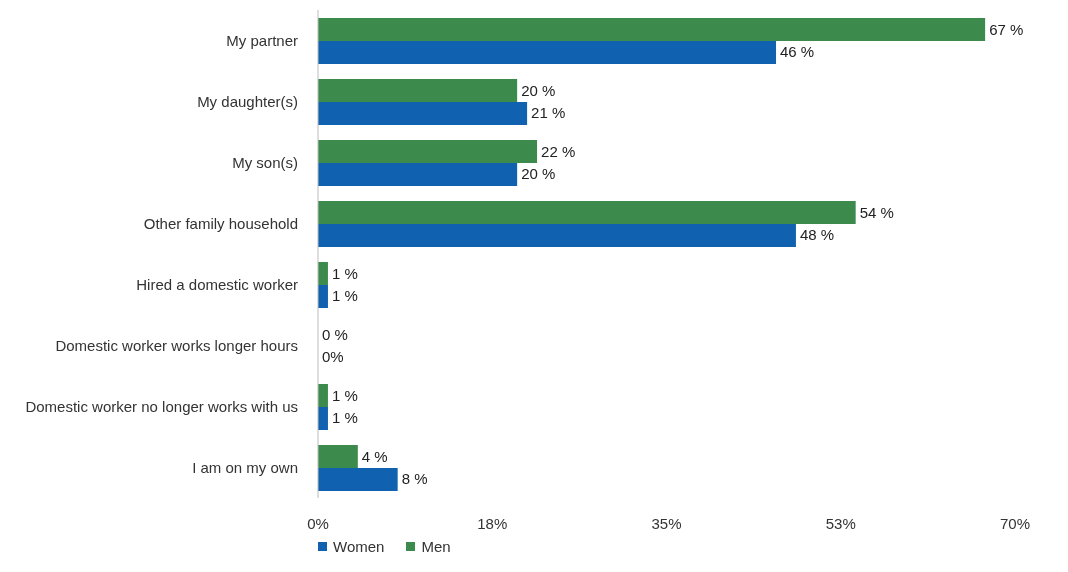  I want to click on data-label: 22 %, so click(558, 151).